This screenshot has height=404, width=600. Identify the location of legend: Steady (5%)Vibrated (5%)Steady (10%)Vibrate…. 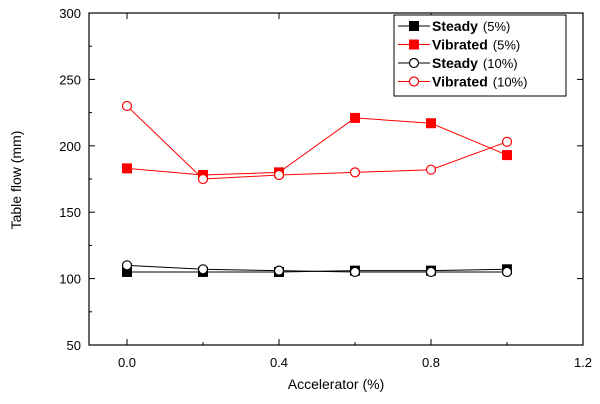
(480, 55).